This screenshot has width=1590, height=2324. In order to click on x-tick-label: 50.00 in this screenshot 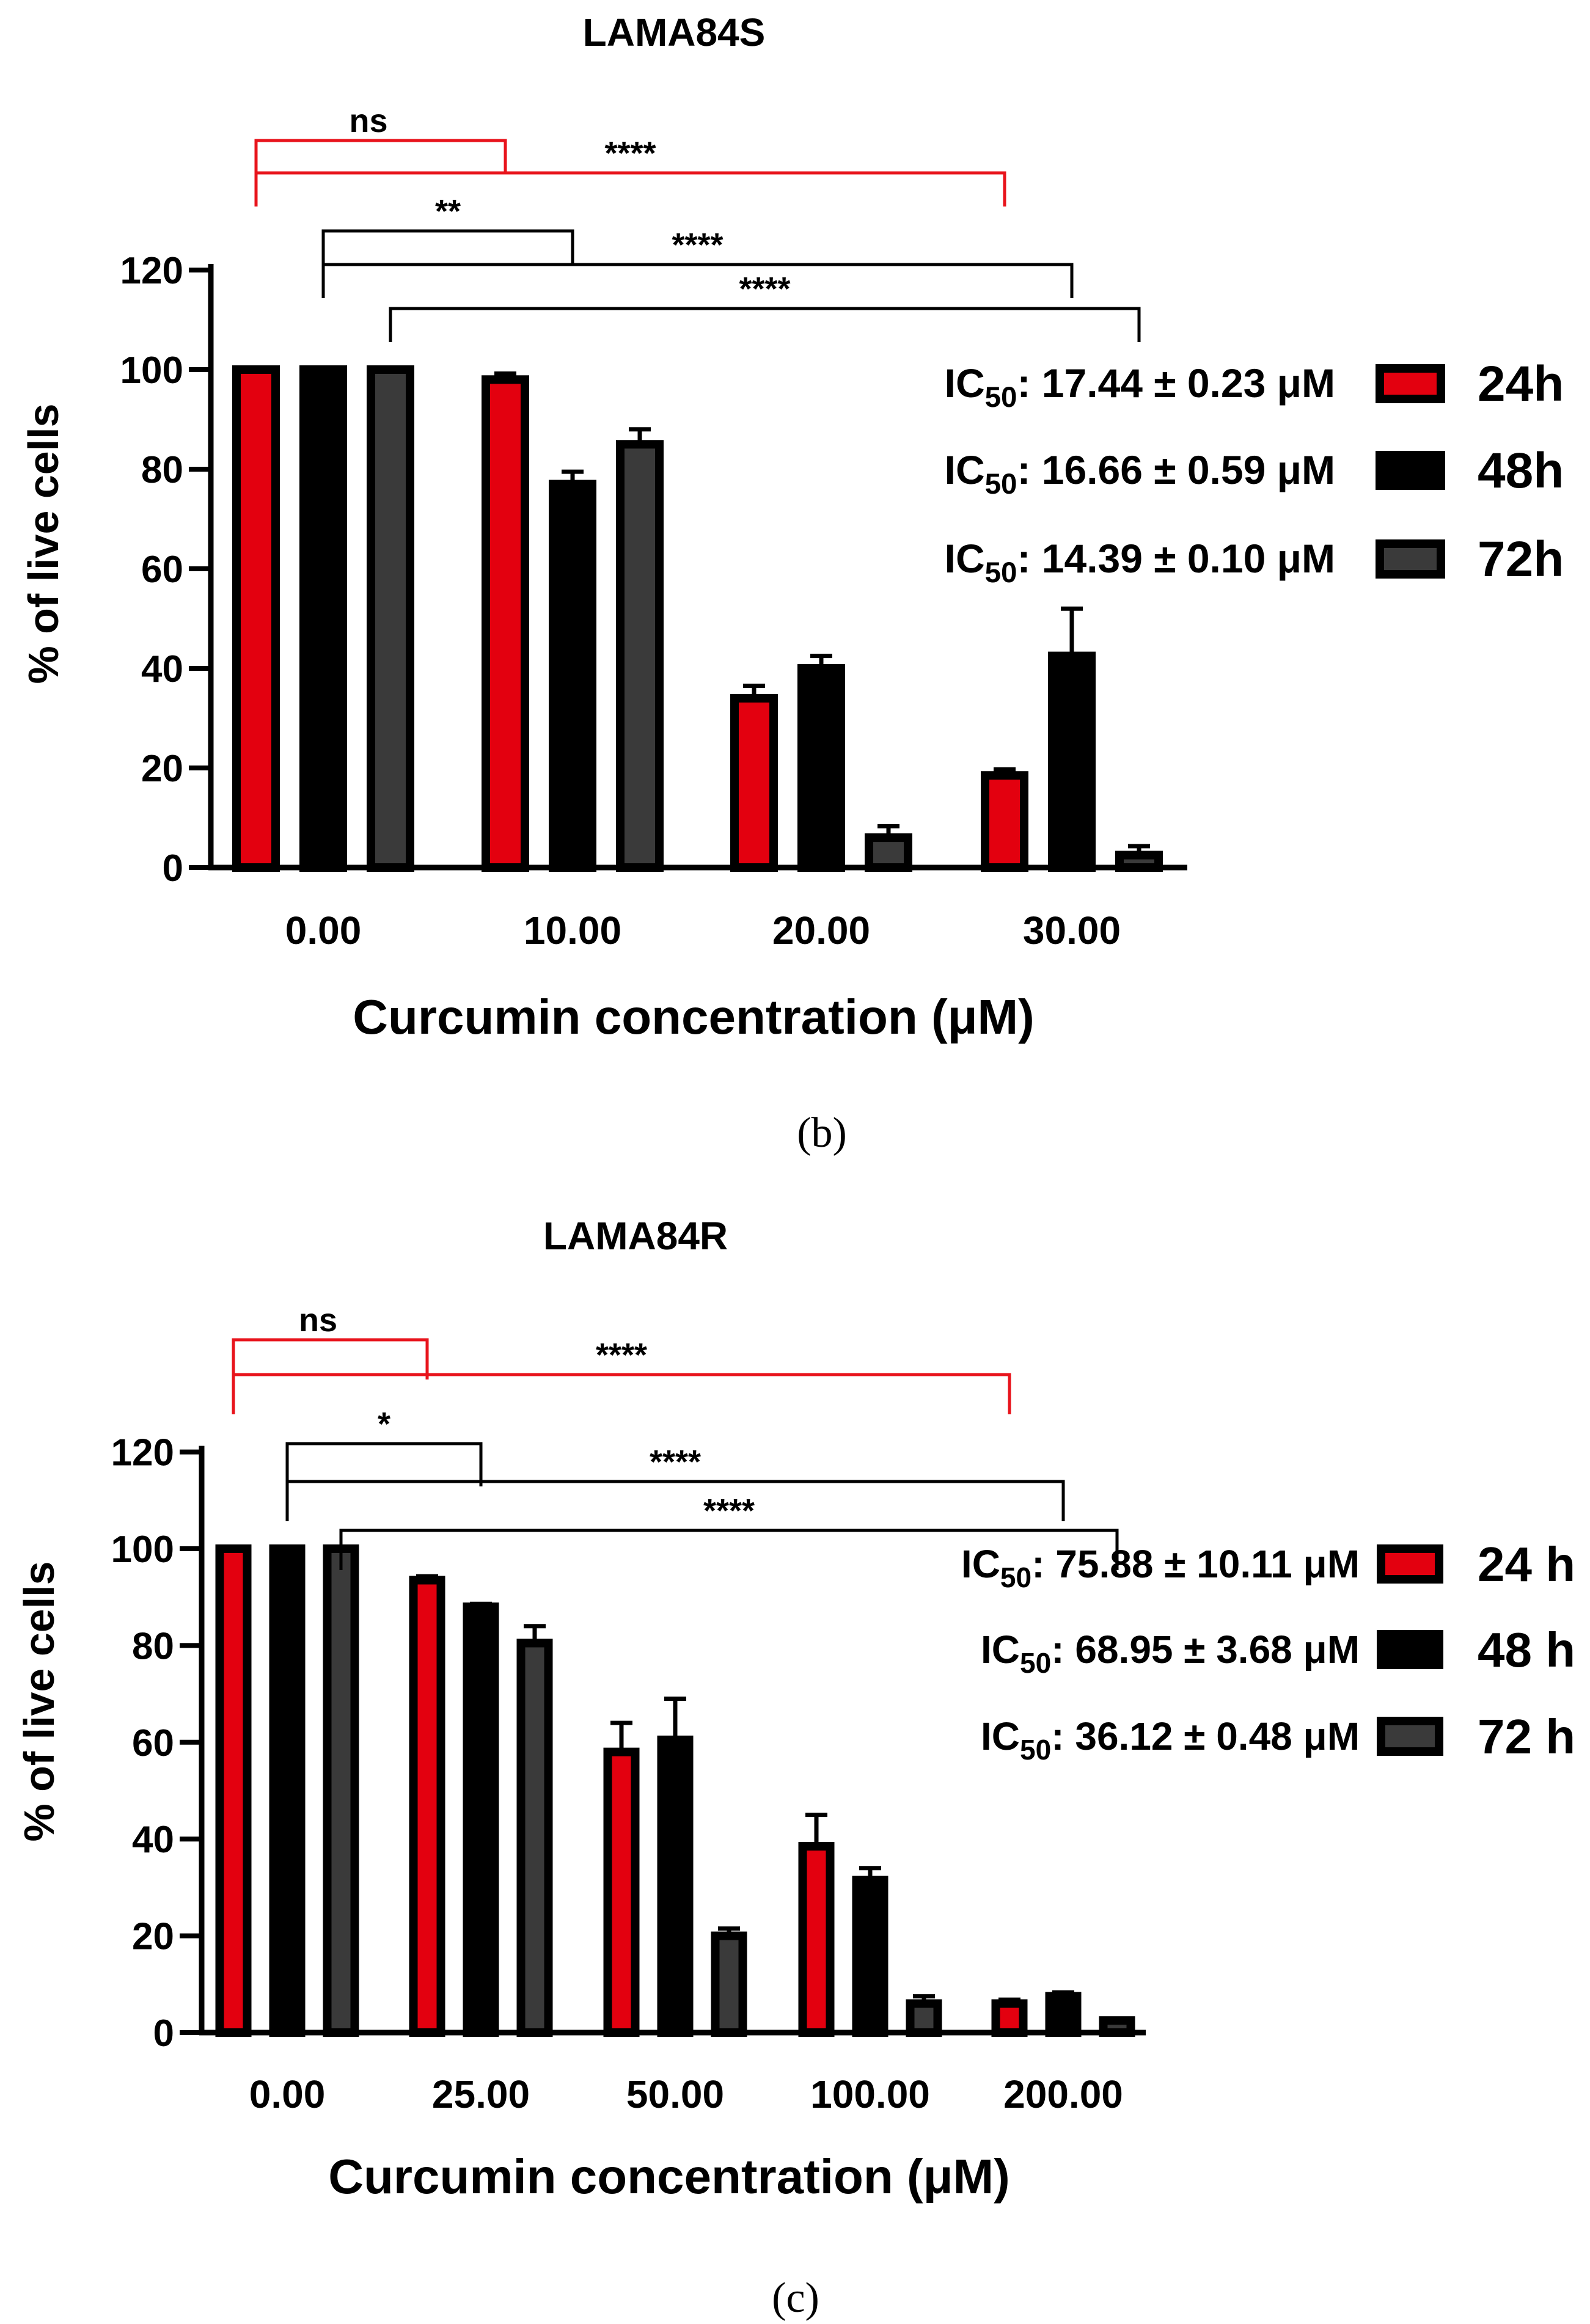, I will do `click(675, 2094)`.